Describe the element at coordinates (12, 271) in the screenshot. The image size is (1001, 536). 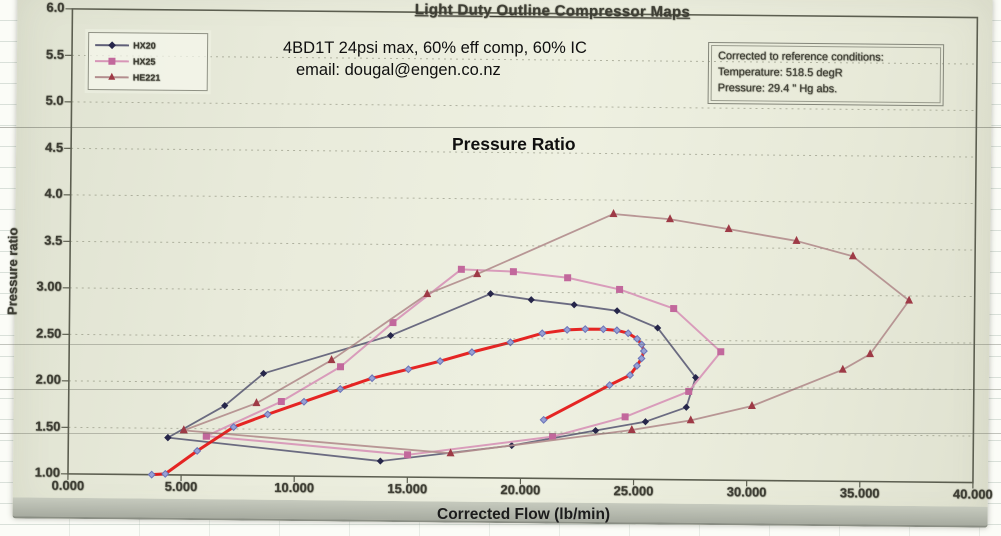
I see `y-axis-label: Pressure ratio` at that location.